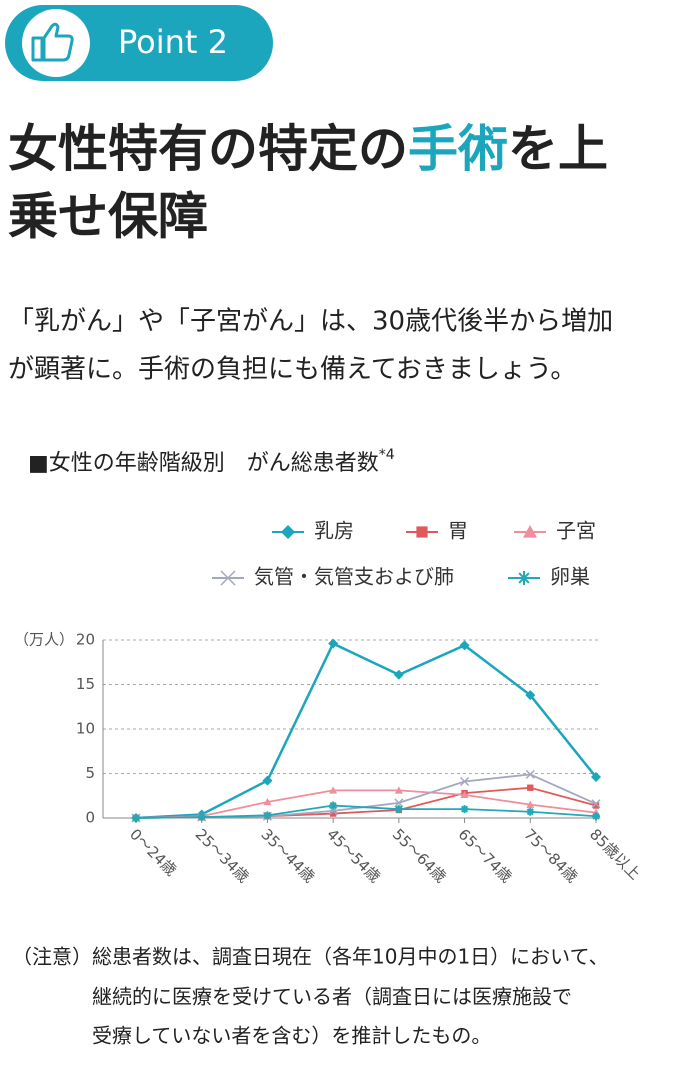 This screenshot has height=1083, width=676. What do you see at coordinates (332, 997) in the screenshot?
I see `footnote-line: 継続的に医療を受けている者（調査日には医療施設で` at bounding box center [332, 997].